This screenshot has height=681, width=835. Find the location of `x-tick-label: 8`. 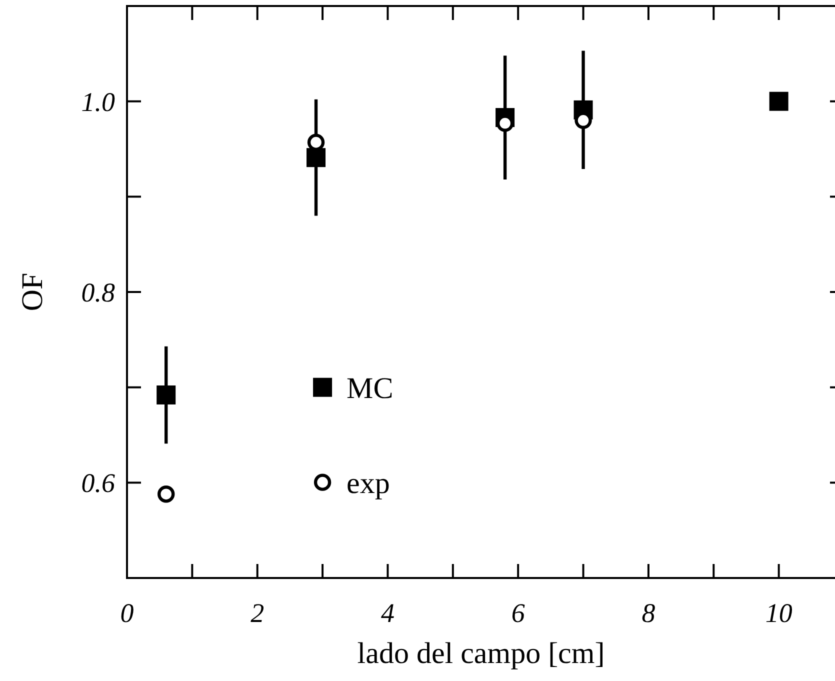

x-tick-label: 8 is located at coordinates (649, 613).